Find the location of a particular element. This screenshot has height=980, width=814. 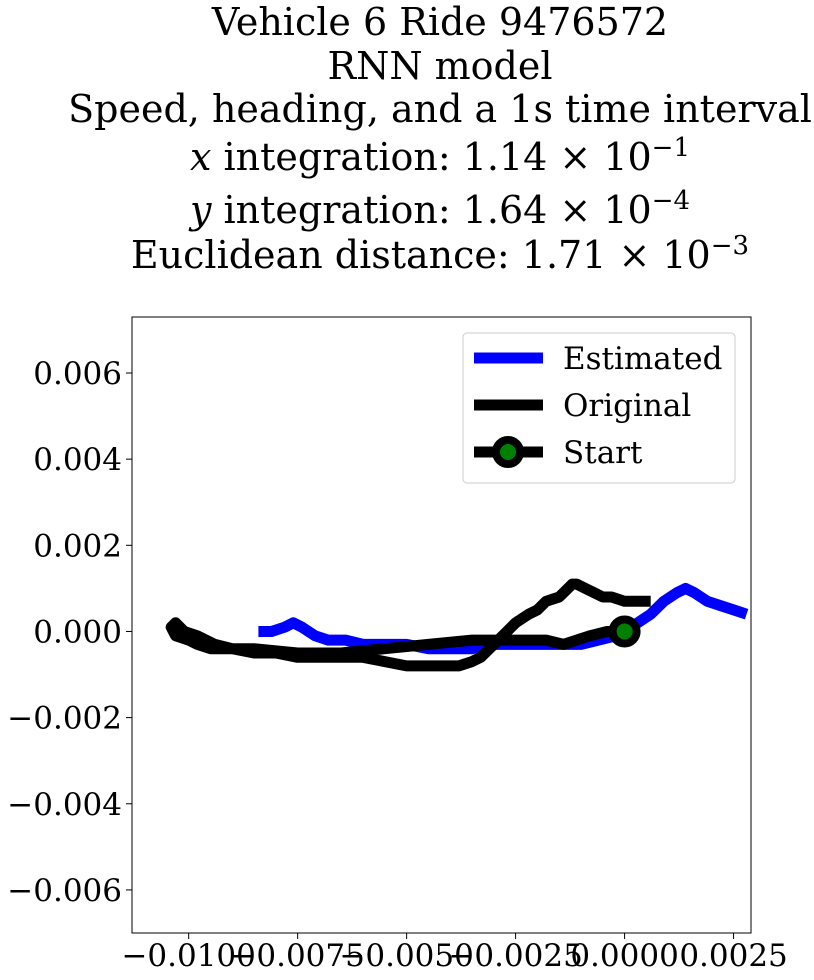

legend: Estimated Original Start is located at coordinates (599, 408).